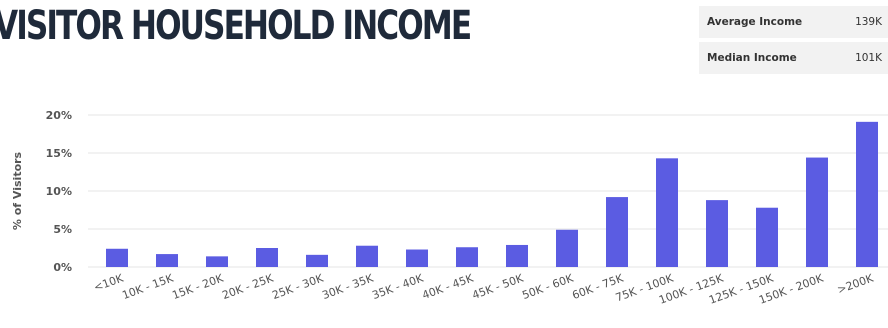 The height and width of the screenshot is (328, 888). I want to click on x-tick-label: 10K - 15K, so click(147, 286).